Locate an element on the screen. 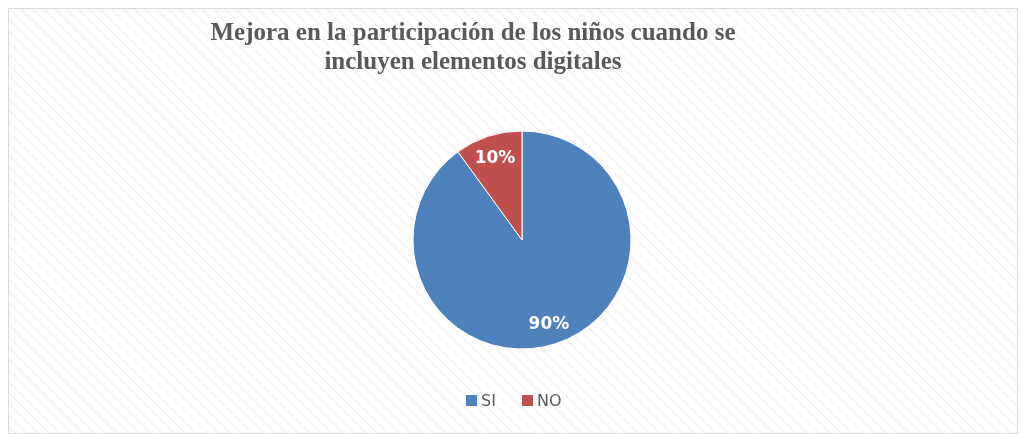  legend-label: SI is located at coordinates (488, 400).